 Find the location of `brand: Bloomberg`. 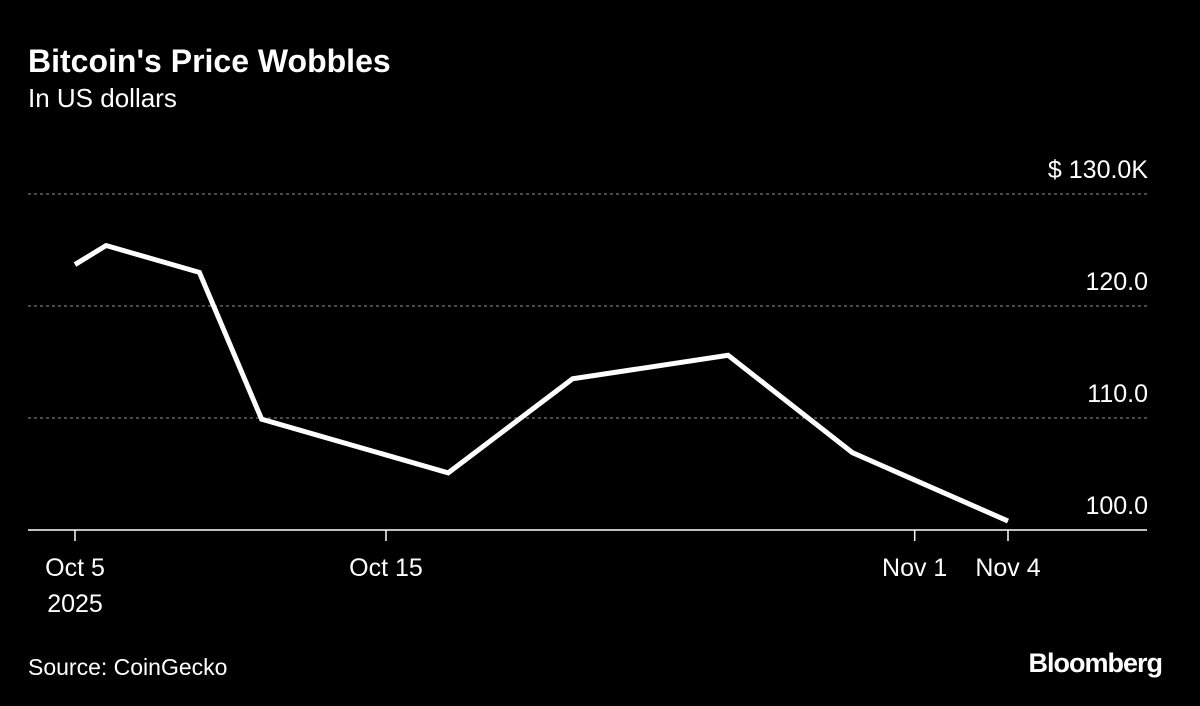

brand: Bloomberg is located at coordinates (1095, 663).